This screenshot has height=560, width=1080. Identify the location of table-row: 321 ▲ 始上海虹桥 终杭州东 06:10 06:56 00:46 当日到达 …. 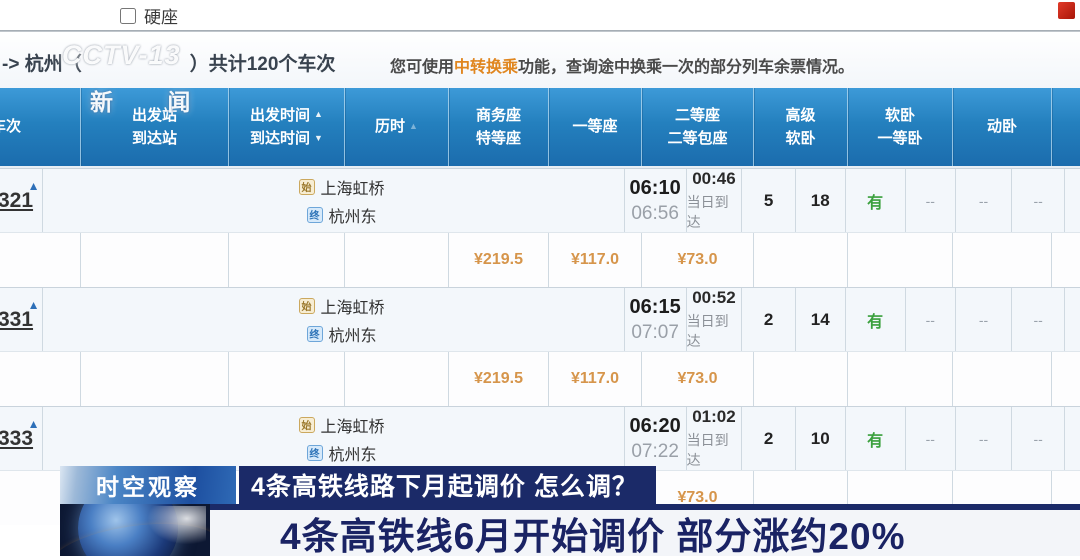
(540, 200).